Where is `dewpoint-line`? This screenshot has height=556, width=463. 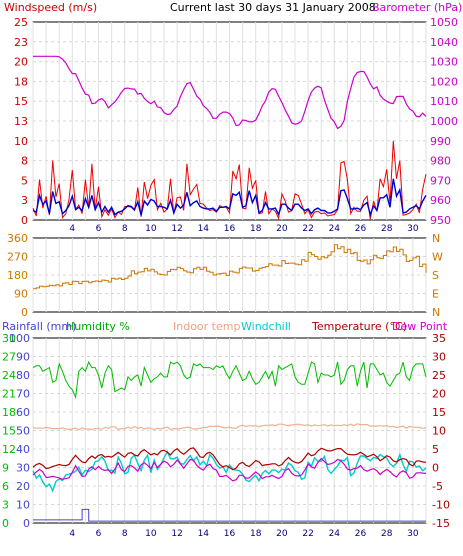
dewpoint-line is located at coordinates (229, 469).